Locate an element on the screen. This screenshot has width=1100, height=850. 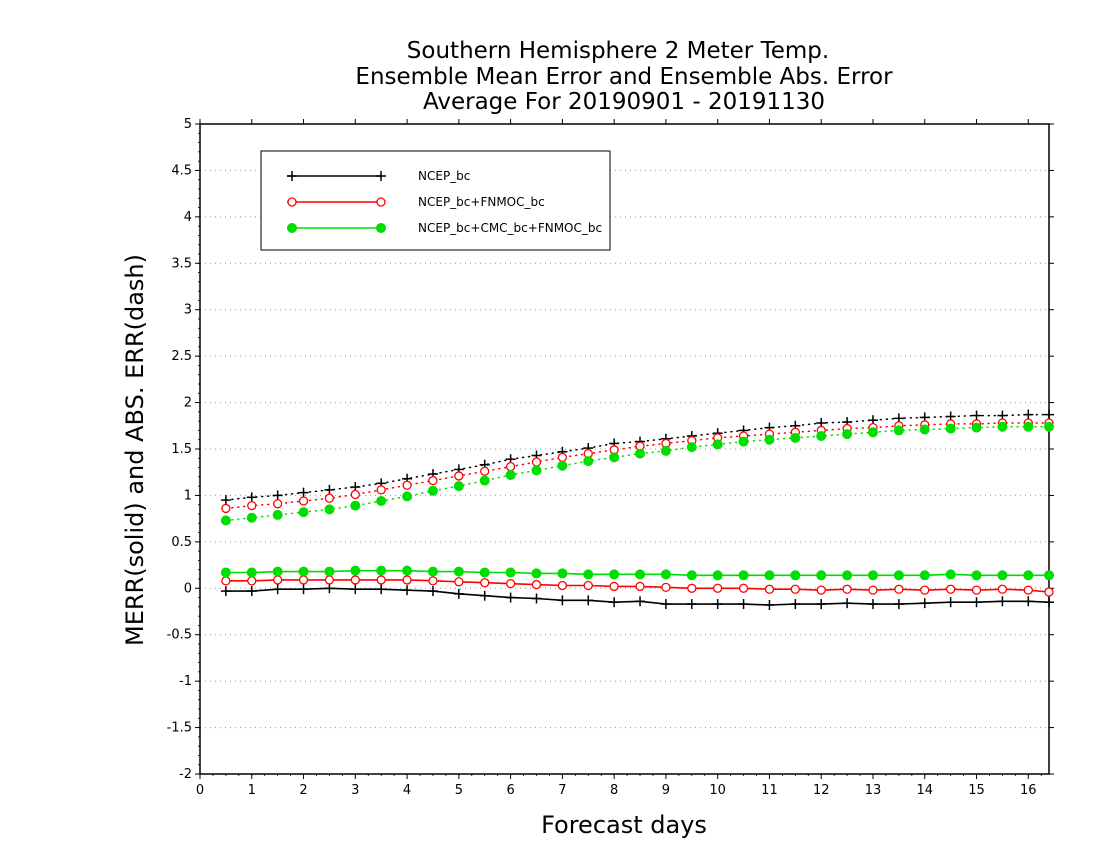
x-tick-label-5: 5 is located at coordinates (459, 790).